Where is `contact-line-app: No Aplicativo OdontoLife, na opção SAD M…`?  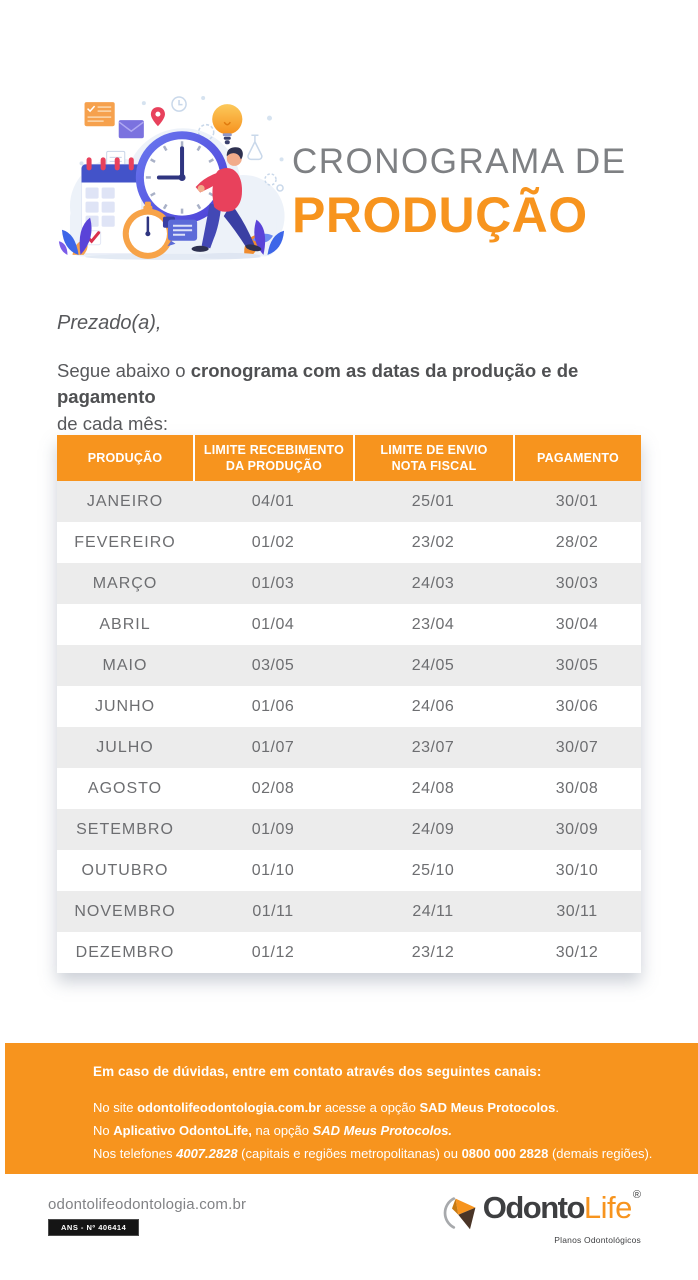
contact-line-app: No Aplicativo OdontoLife, na opção SAD M… is located at coordinates (273, 1131).